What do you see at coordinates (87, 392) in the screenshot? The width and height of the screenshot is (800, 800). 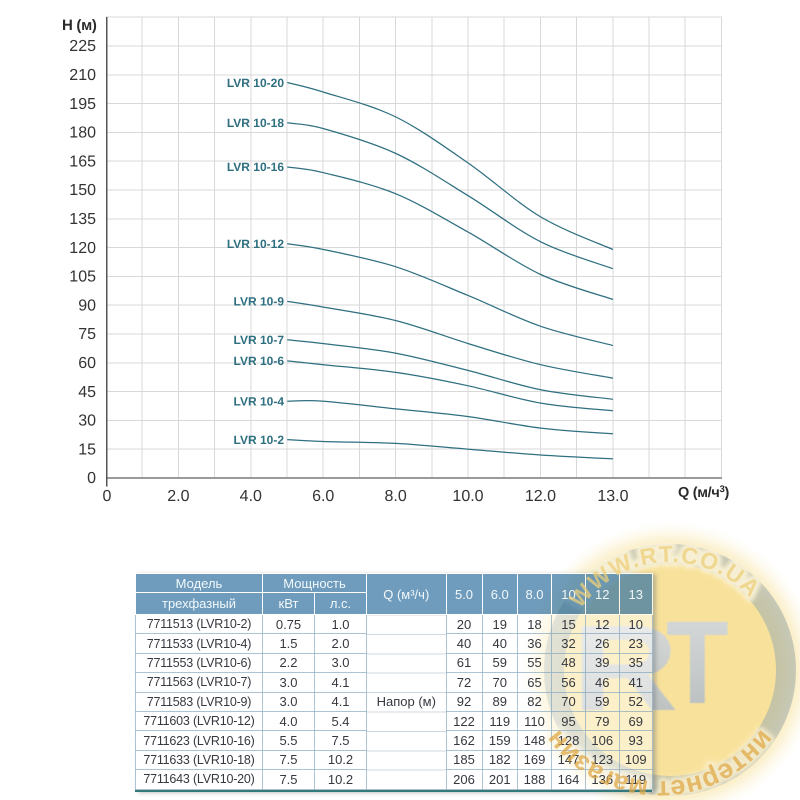 I see `svg-text: 45` at bounding box center [87, 392].